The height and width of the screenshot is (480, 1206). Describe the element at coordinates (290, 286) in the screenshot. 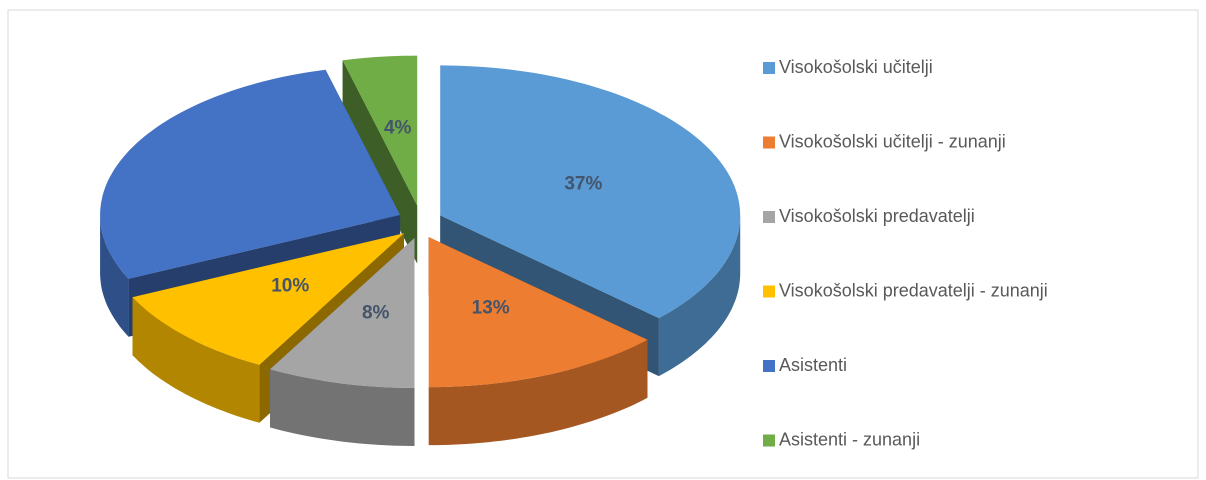

I see `data-label: 10%` at that location.